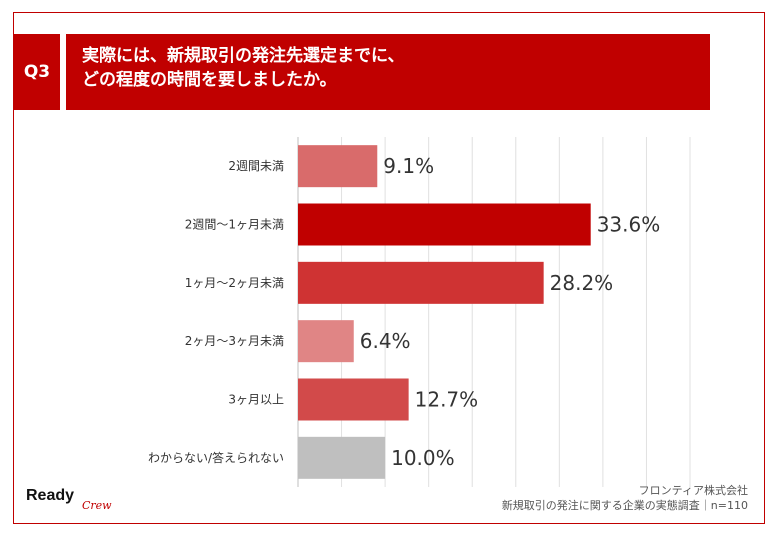  Describe the element at coordinates (97, 505) in the screenshot. I see `logo-crew-text: Crew` at that location.